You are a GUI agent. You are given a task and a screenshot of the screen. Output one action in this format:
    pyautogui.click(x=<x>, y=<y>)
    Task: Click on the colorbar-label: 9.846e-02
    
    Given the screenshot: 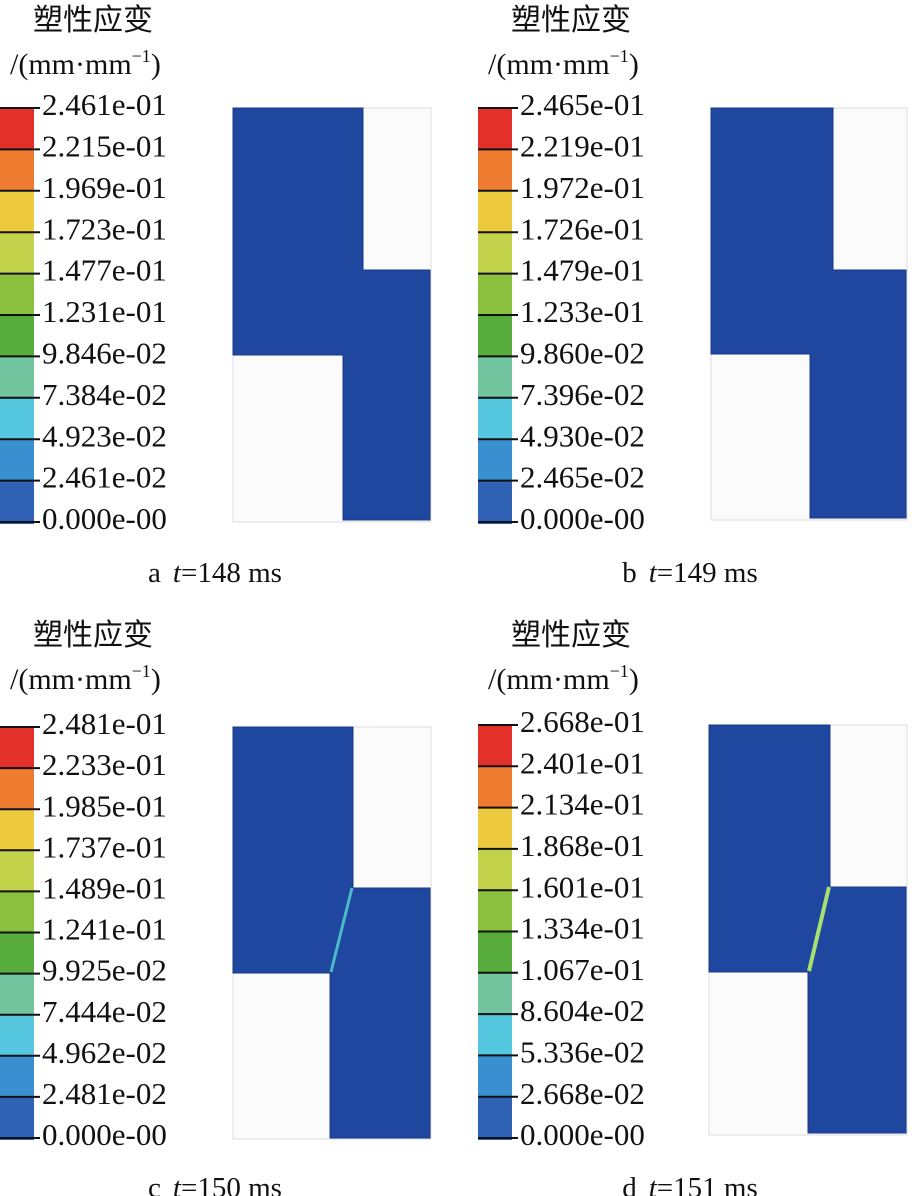 What is the action you would take?
    pyautogui.click(x=104, y=353)
    